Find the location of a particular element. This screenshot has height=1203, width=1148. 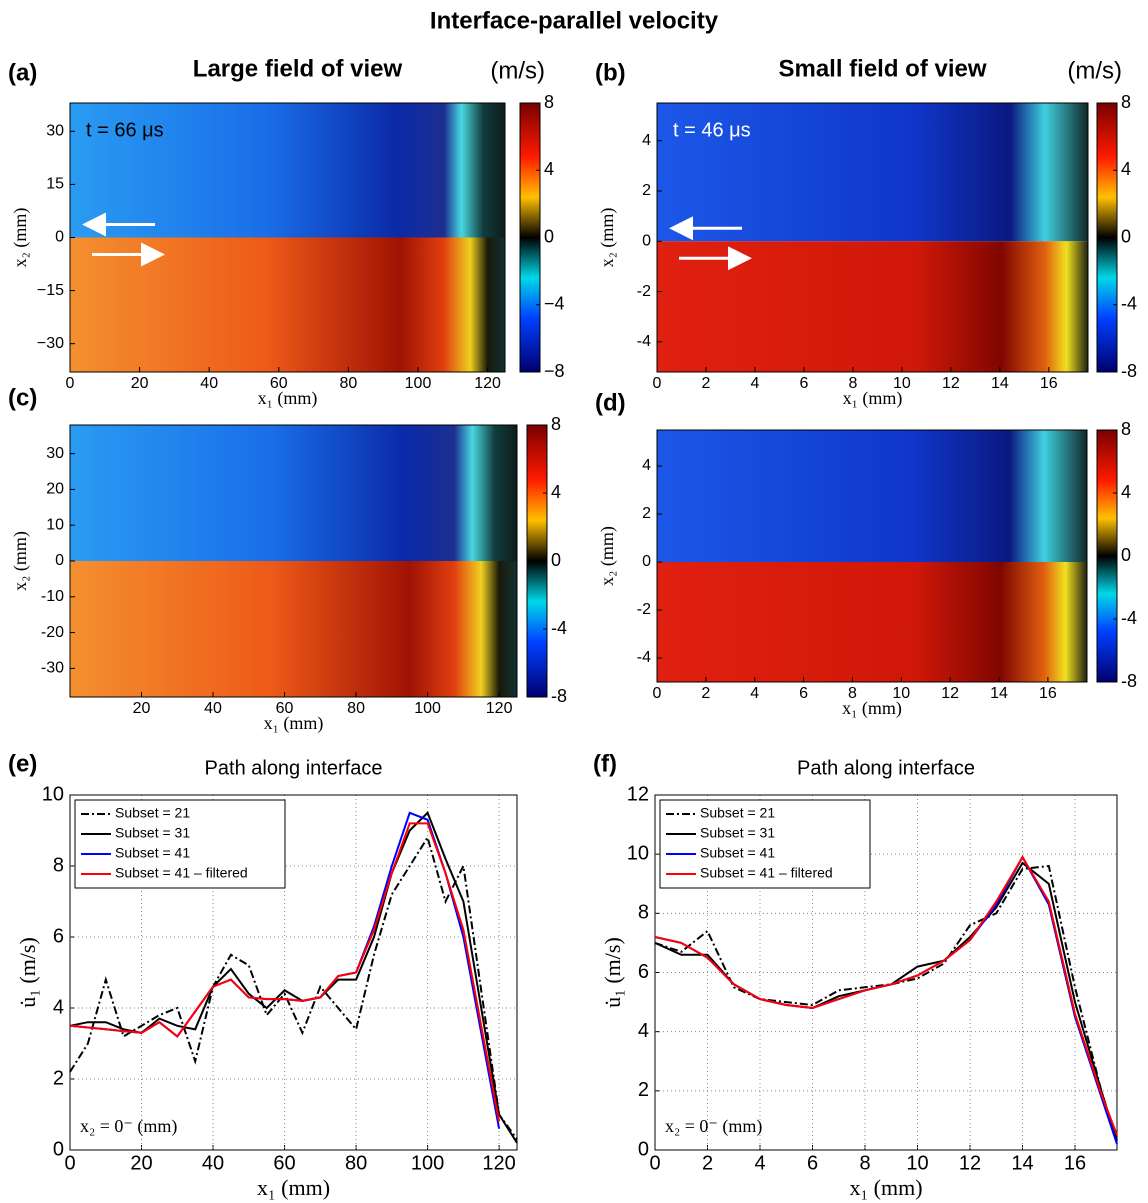

panel-label: (d) is located at coordinates (610, 402).